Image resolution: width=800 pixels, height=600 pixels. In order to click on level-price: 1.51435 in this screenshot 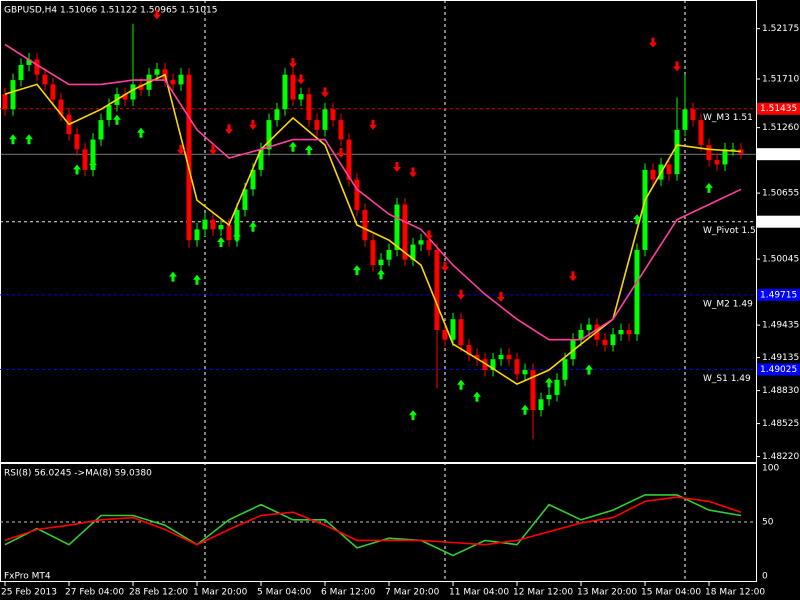, I will do `click(778, 109)`.